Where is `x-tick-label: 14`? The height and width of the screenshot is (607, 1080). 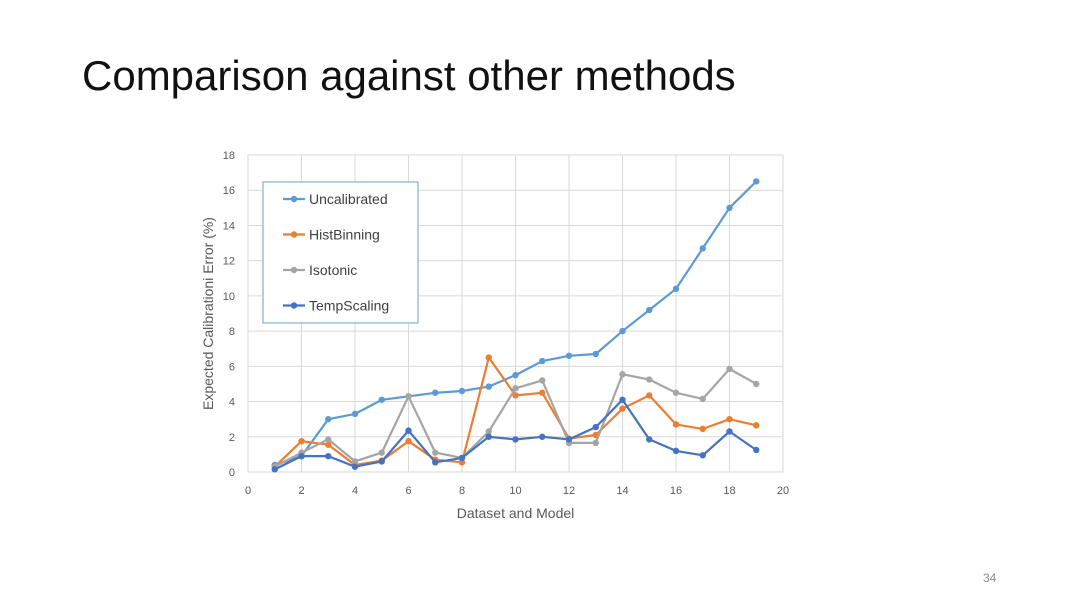 x-tick-label: 14 is located at coordinates (622, 491).